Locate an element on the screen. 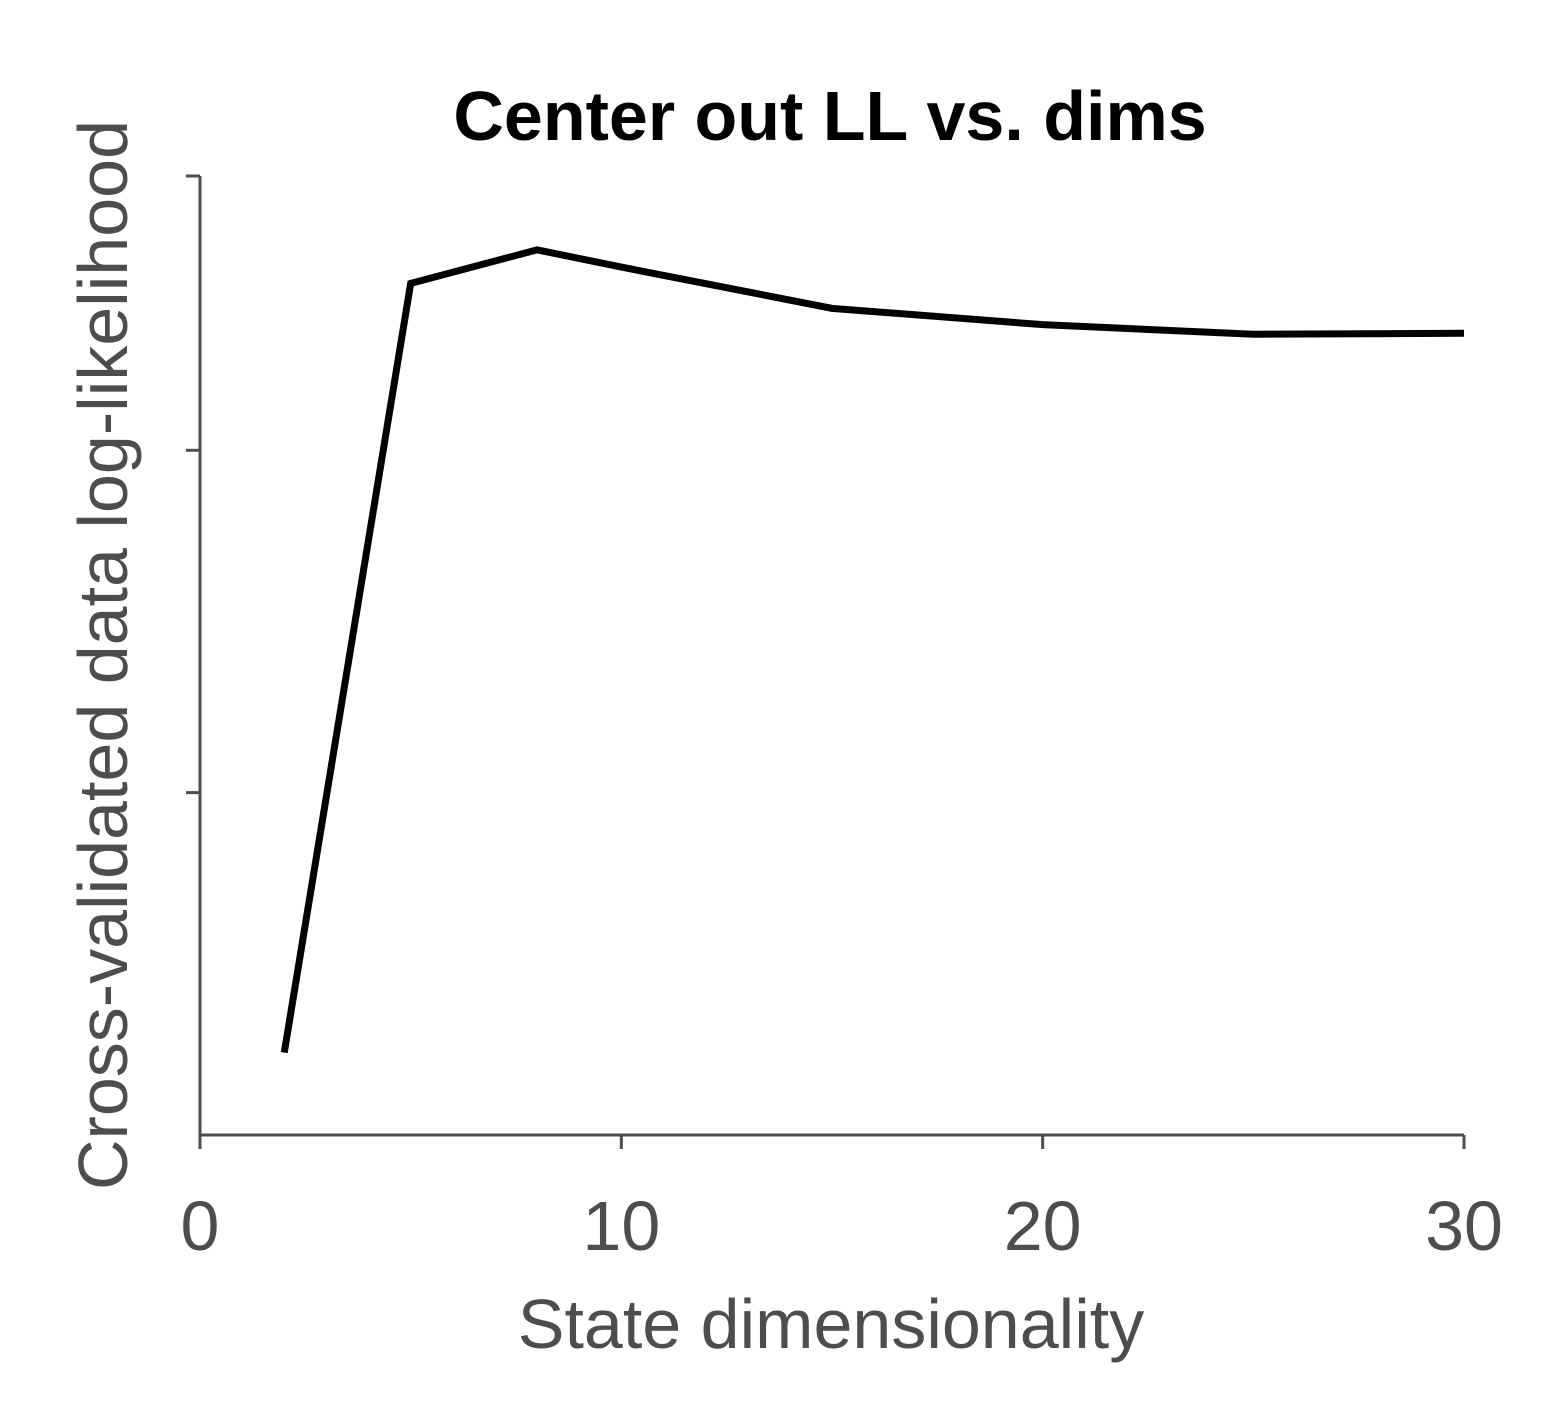 The width and height of the screenshot is (1547, 1409). x-tick-label: 20 is located at coordinates (1043, 1226).